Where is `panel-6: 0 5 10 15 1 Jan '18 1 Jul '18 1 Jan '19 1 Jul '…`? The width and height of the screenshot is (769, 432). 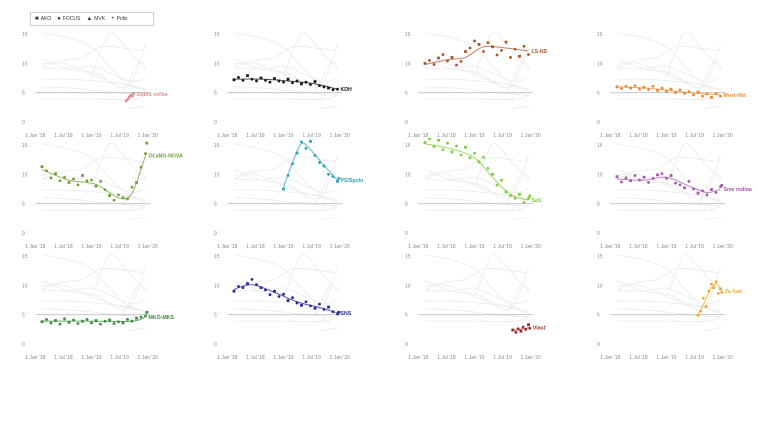
panel-6: 0 5 10 15 1 Jan '18 1 Jul '18 1 Jan '19 1 Jul '… is located at coordinates (289, 194).